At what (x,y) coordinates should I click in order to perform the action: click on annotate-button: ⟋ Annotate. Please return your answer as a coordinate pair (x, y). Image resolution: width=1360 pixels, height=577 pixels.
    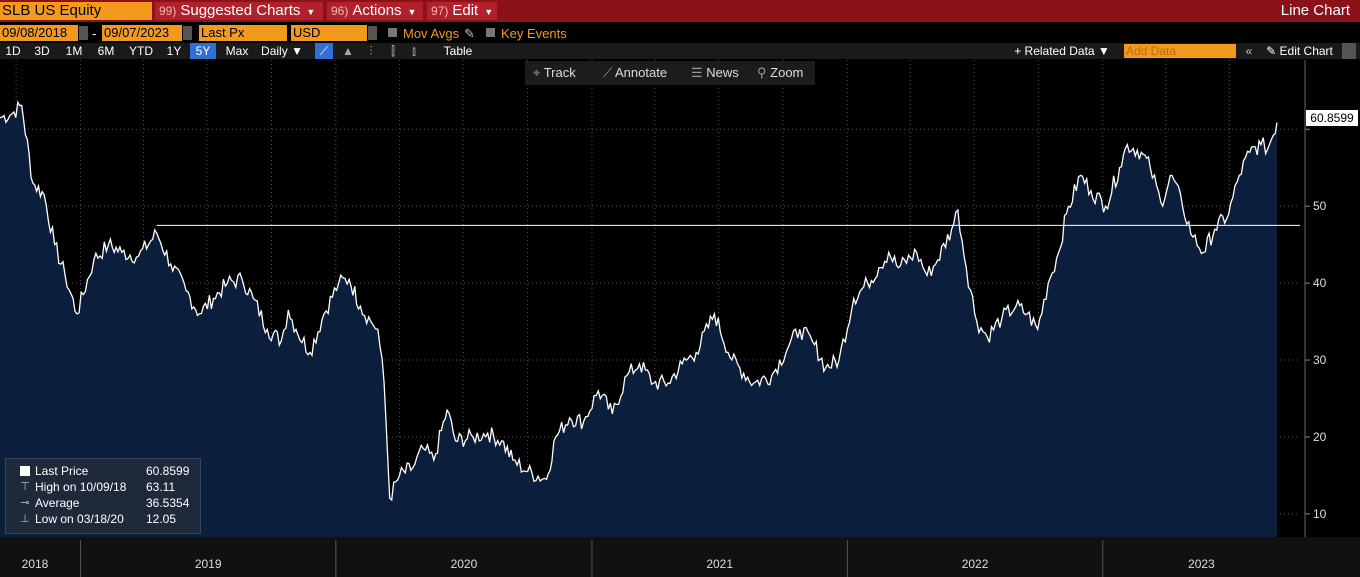
    Looking at the image, I should click on (635, 73).